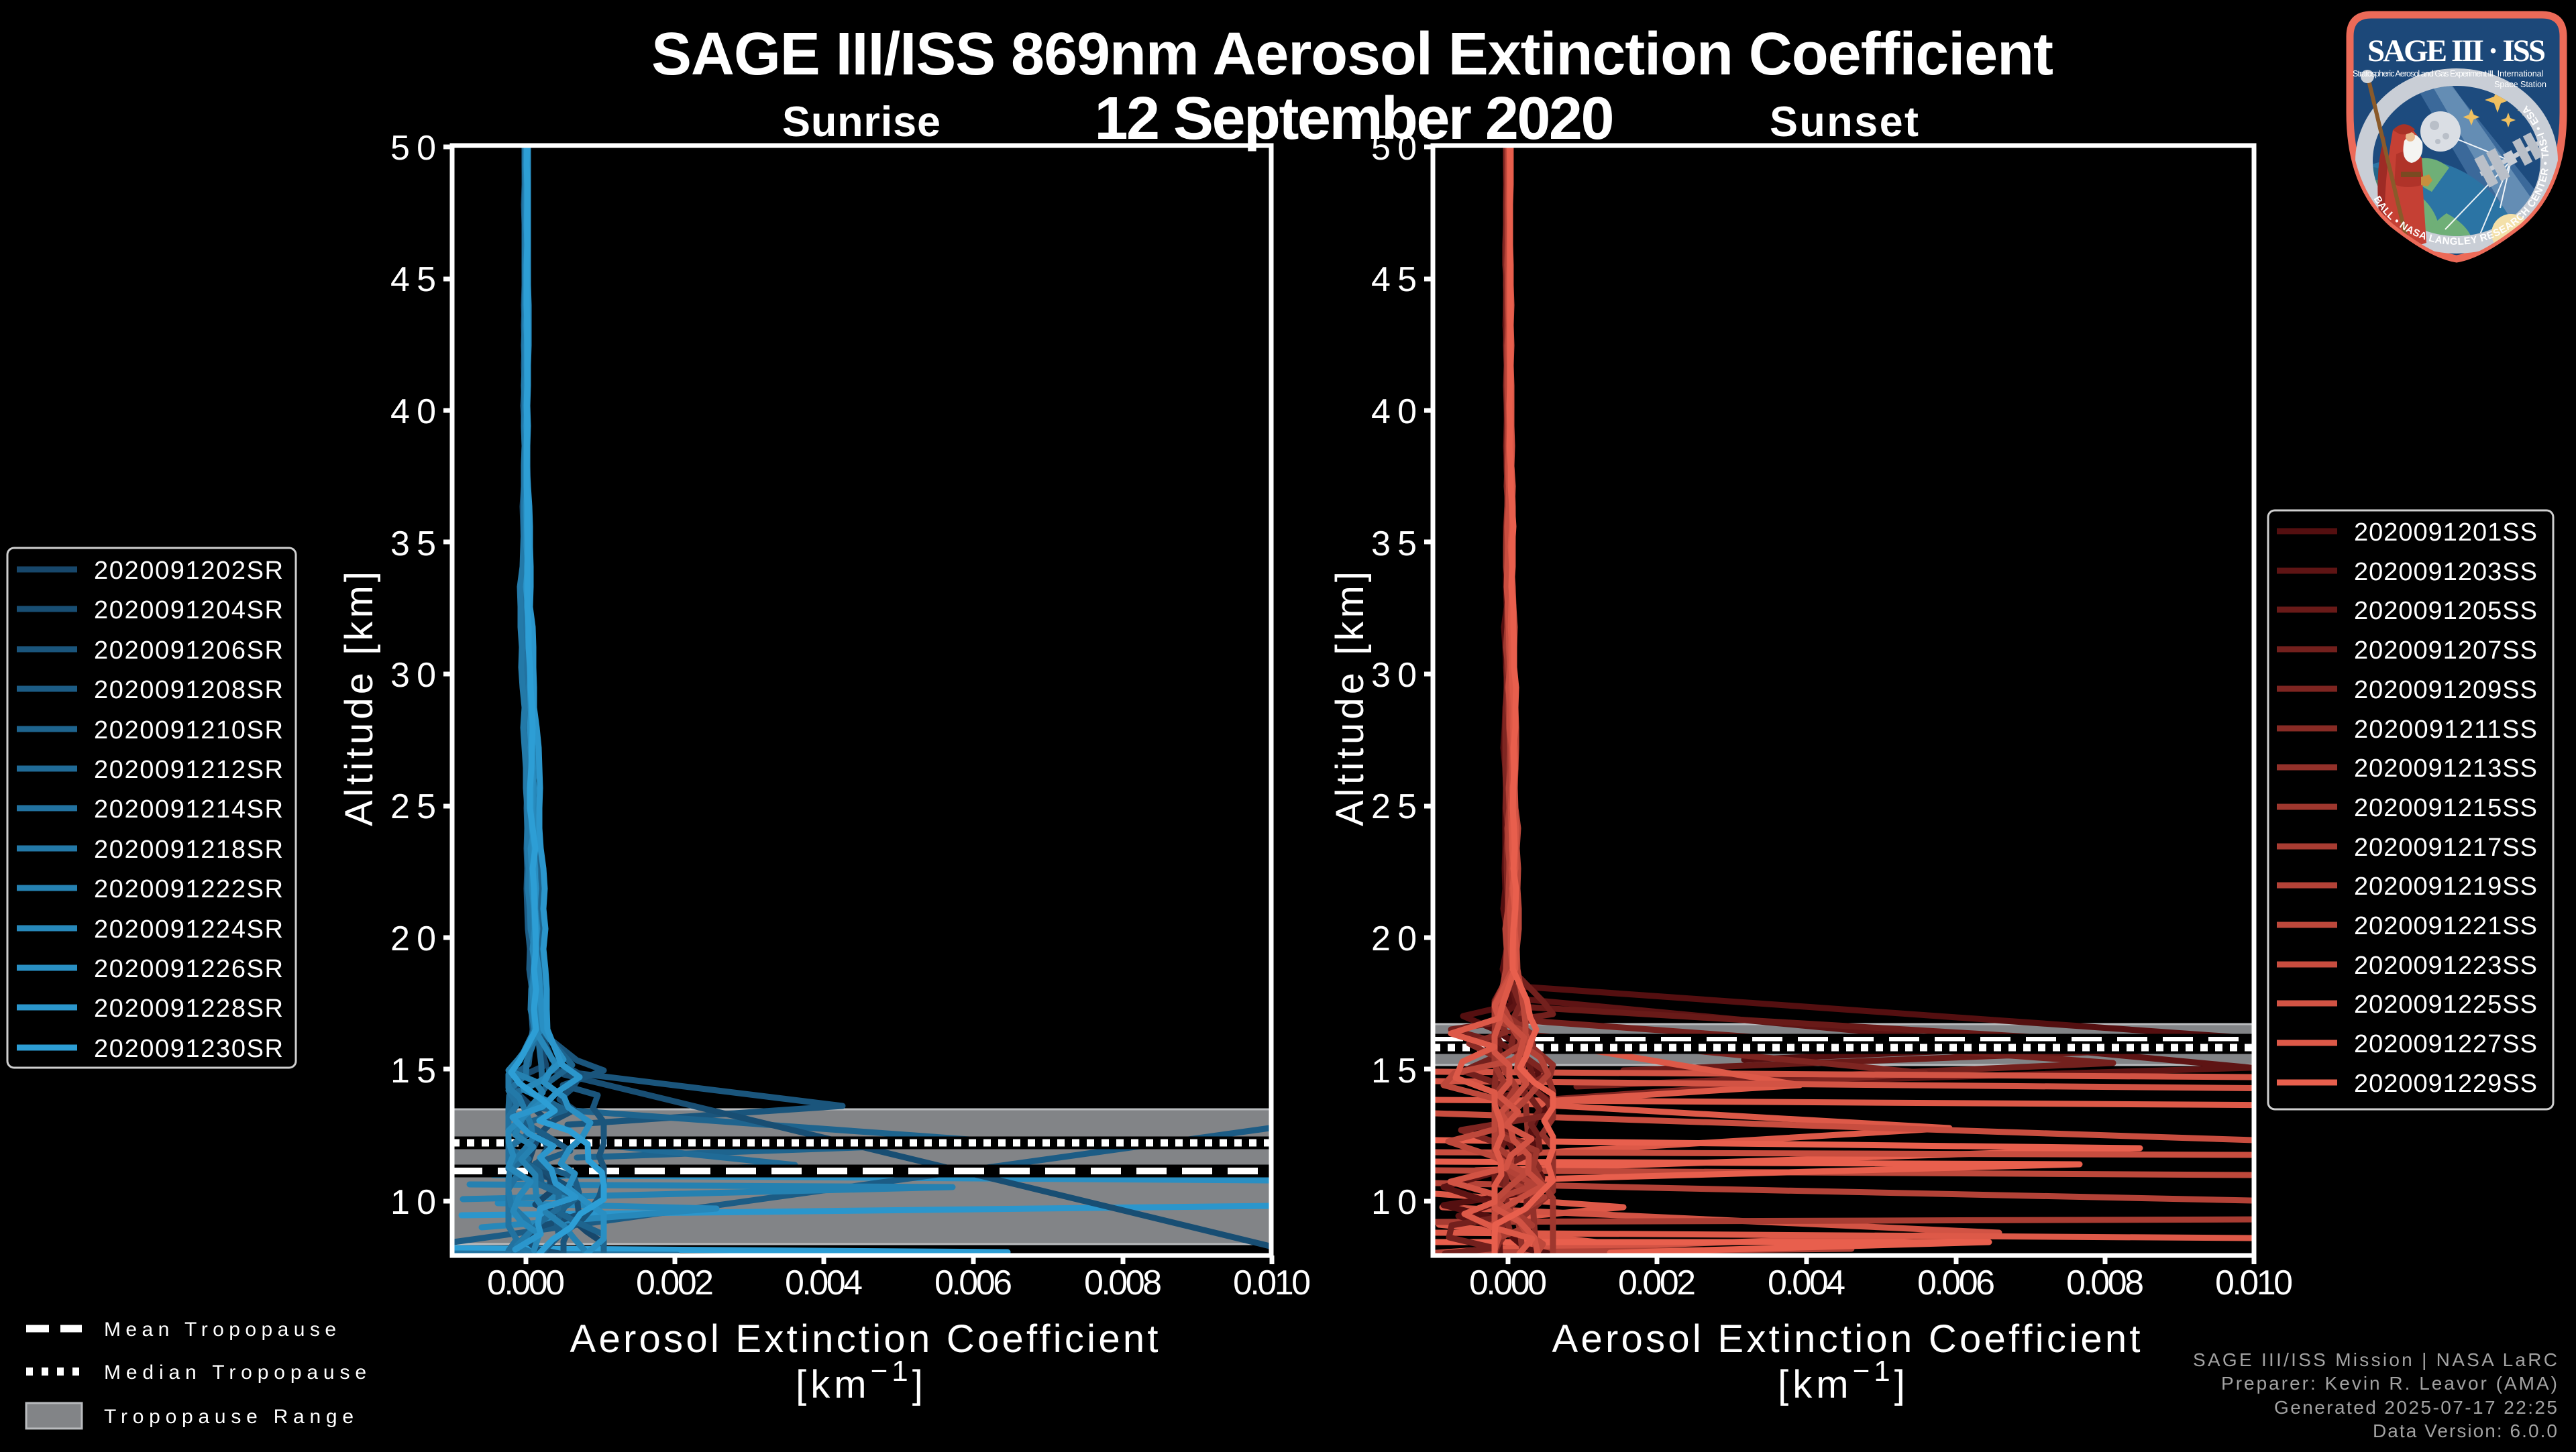 The image size is (2576, 1452). I want to click on svg-text: 2020091223SS, so click(2445, 966).